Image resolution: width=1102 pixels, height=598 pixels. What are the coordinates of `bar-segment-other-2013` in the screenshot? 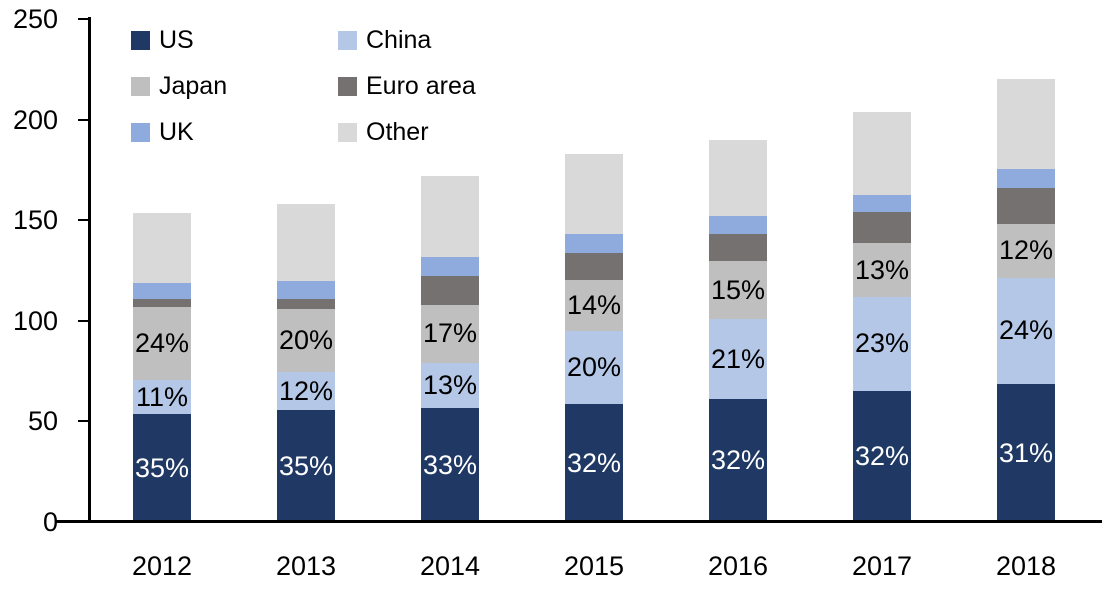 It's located at (306, 242).